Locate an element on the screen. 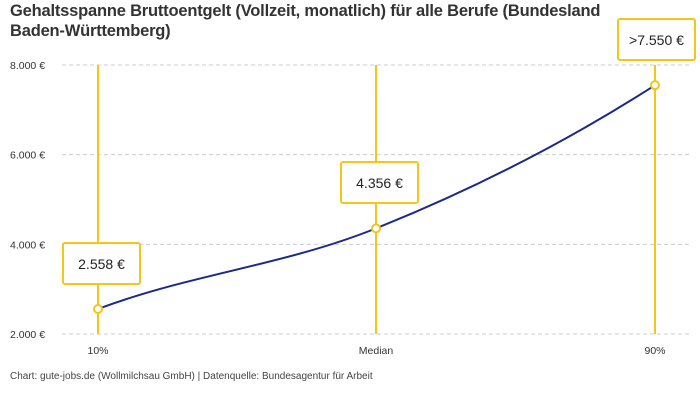 The height and width of the screenshot is (400, 700). x-tick-label: Median is located at coordinates (376, 351).